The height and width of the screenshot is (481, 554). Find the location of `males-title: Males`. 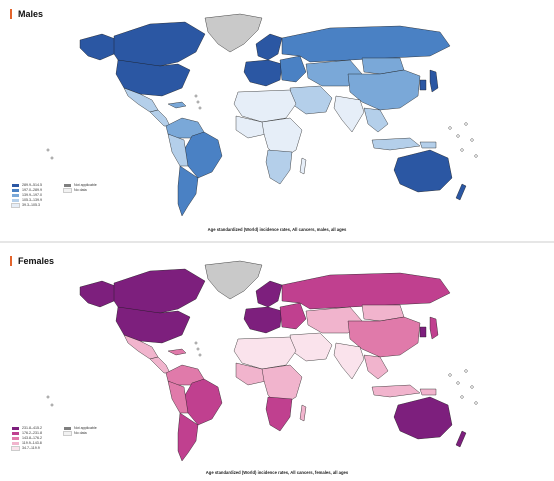

males-title: Males is located at coordinates (26, 14).